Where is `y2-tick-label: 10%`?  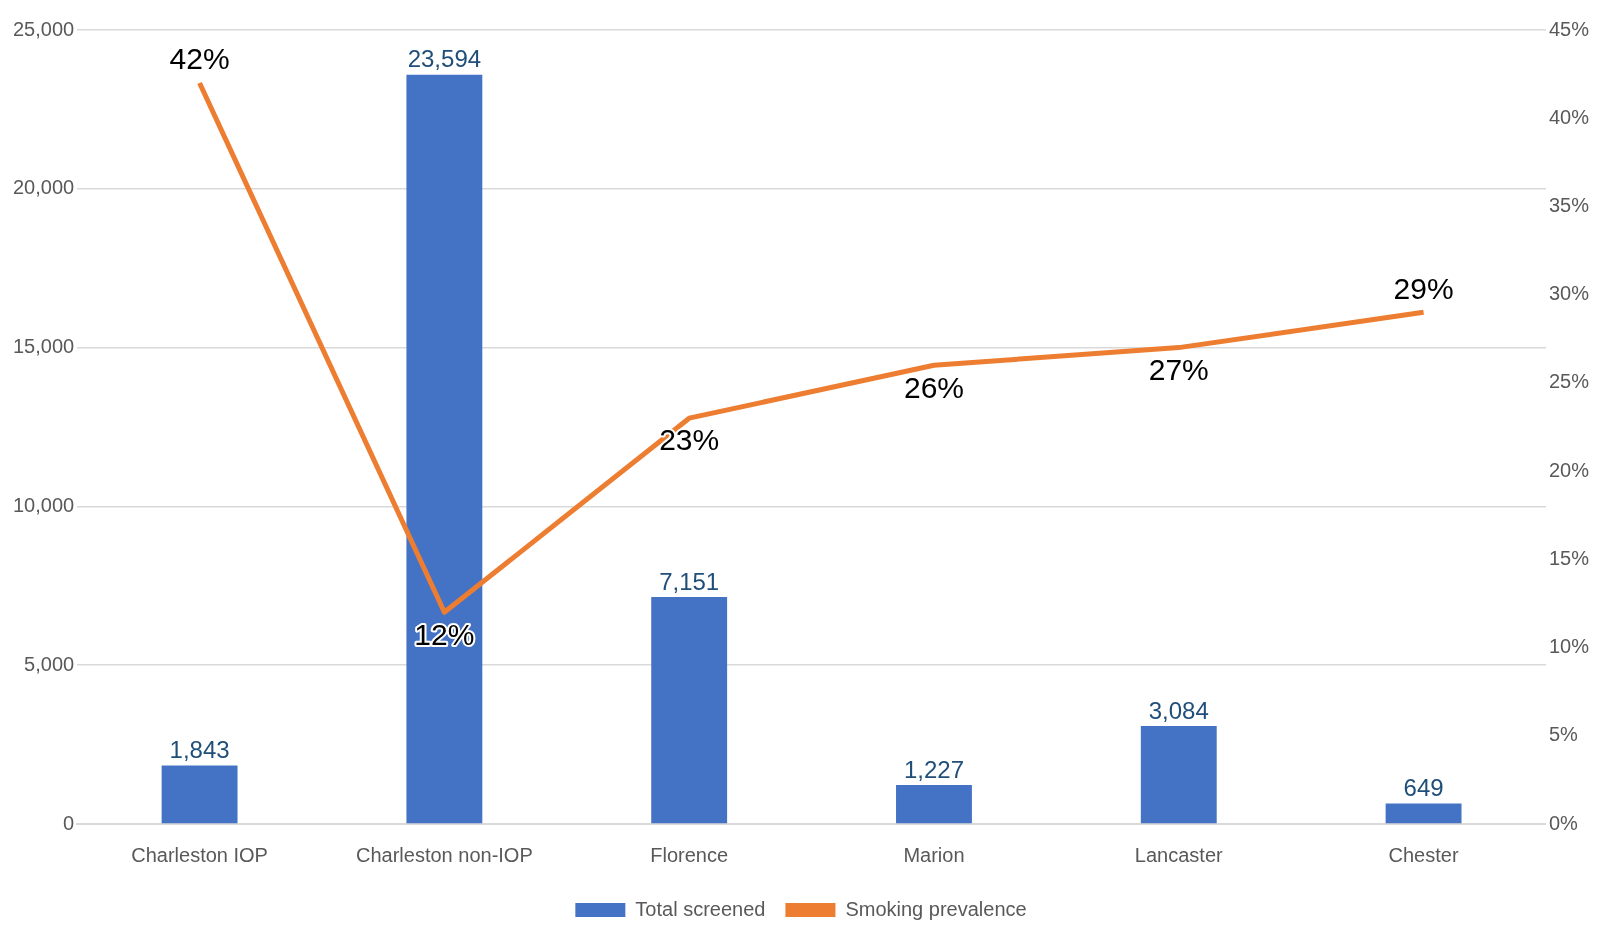
y2-tick-label: 10% is located at coordinates (1569, 646).